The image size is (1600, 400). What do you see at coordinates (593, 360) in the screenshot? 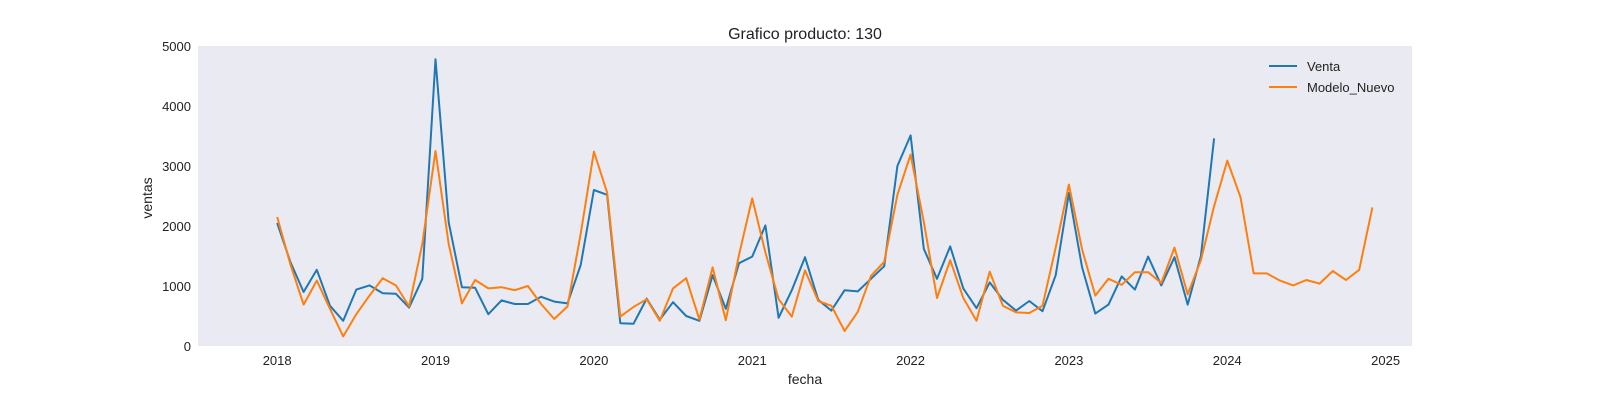
I see `x-tick-label: 2020` at bounding box center [593, 360].